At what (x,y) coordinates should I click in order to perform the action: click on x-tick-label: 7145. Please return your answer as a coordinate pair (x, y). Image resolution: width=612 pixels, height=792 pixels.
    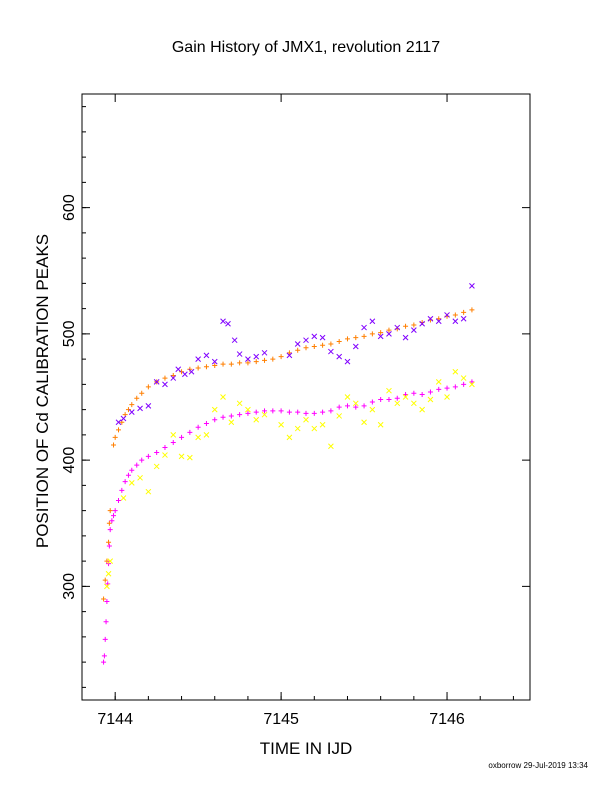
    Looking at the image, I should click on (281, 719).